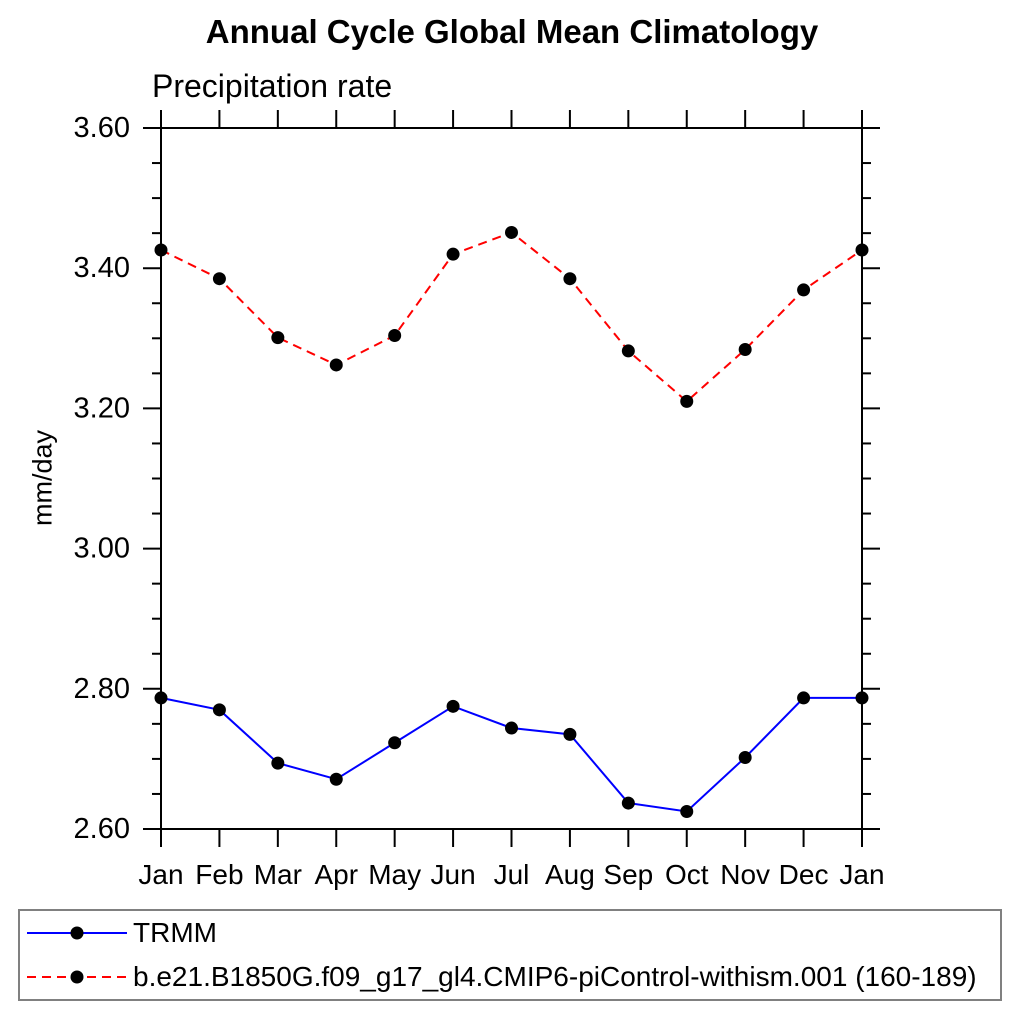 The height and width of the screenshot is (1024, 1024). What do you see at coordinates (102, 549) in the screenshot?
I see `y-tick-label: 3.00` at bounding box center [102, 549].